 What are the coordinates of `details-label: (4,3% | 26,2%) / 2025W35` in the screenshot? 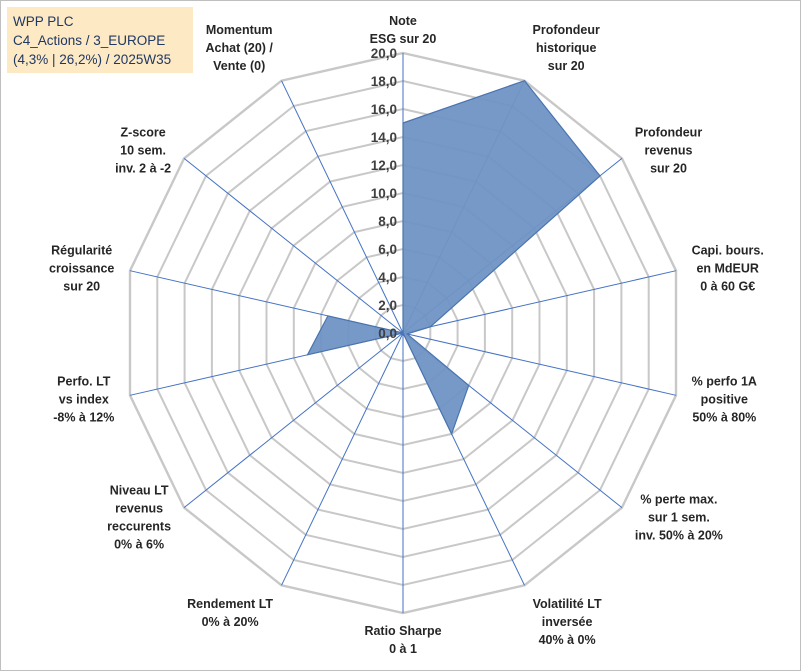 It's located at (92, 59).